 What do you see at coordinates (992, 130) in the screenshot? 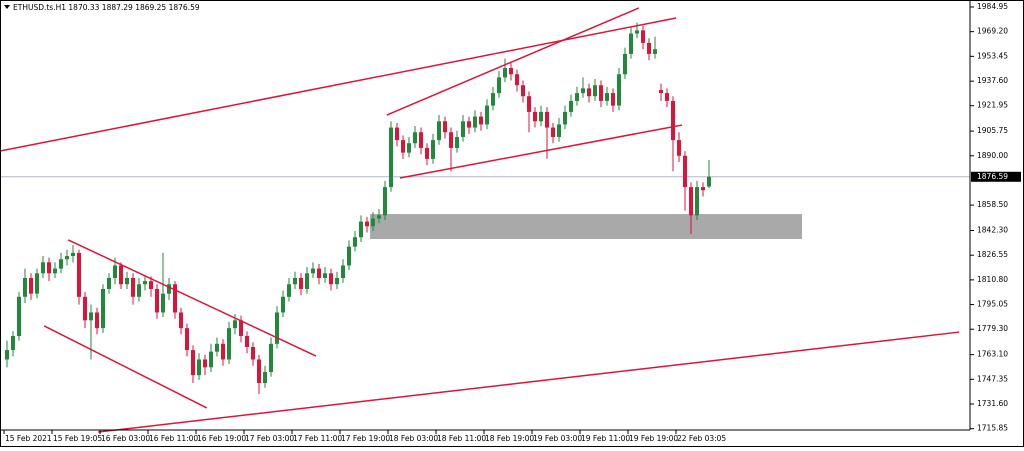
I see `y-tick-label: 1905.75` at bounding box center [992, 130].